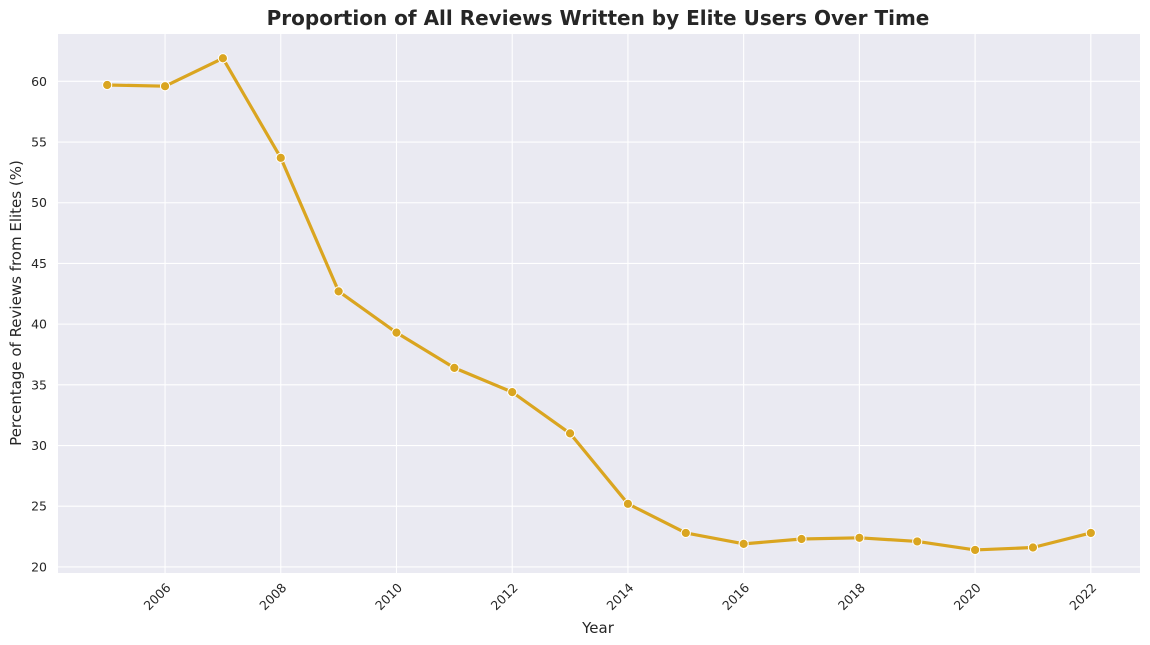 This screenshot has width=1150, height=645. Describe the element at coordinates (39, 384) in the screenshot. I see `y-tick-label: 35` at that location.